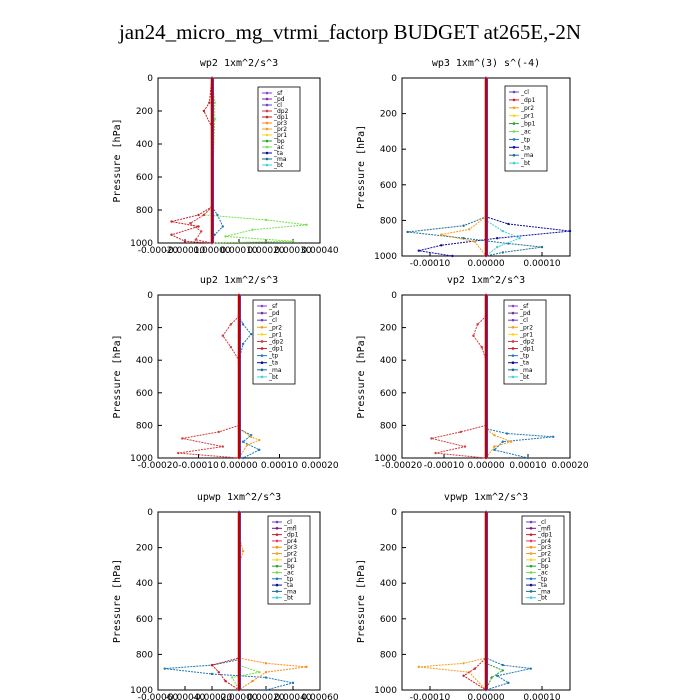 The image size is (700, 700). I want to click on legend: _cl_dp1_pr2_pr1_bp1_ac_tp_ta_ma_bt, so click(526, 128).